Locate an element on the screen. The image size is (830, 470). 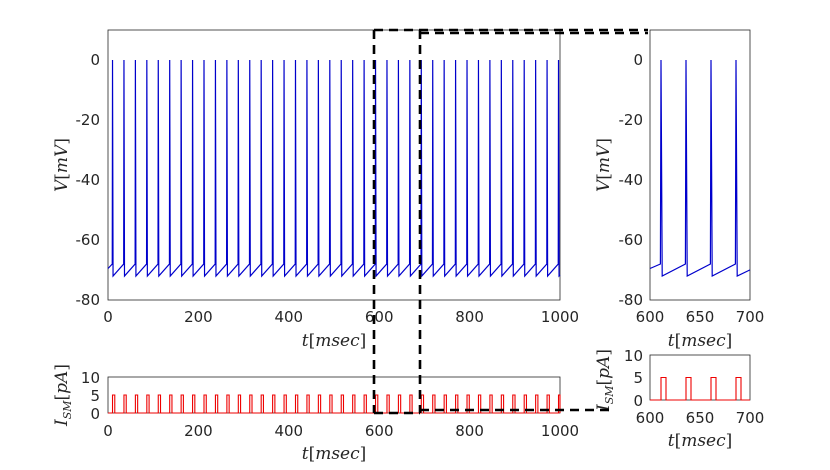
main-current-yticks: 10 5 0 is located at coordinates (90, 396).